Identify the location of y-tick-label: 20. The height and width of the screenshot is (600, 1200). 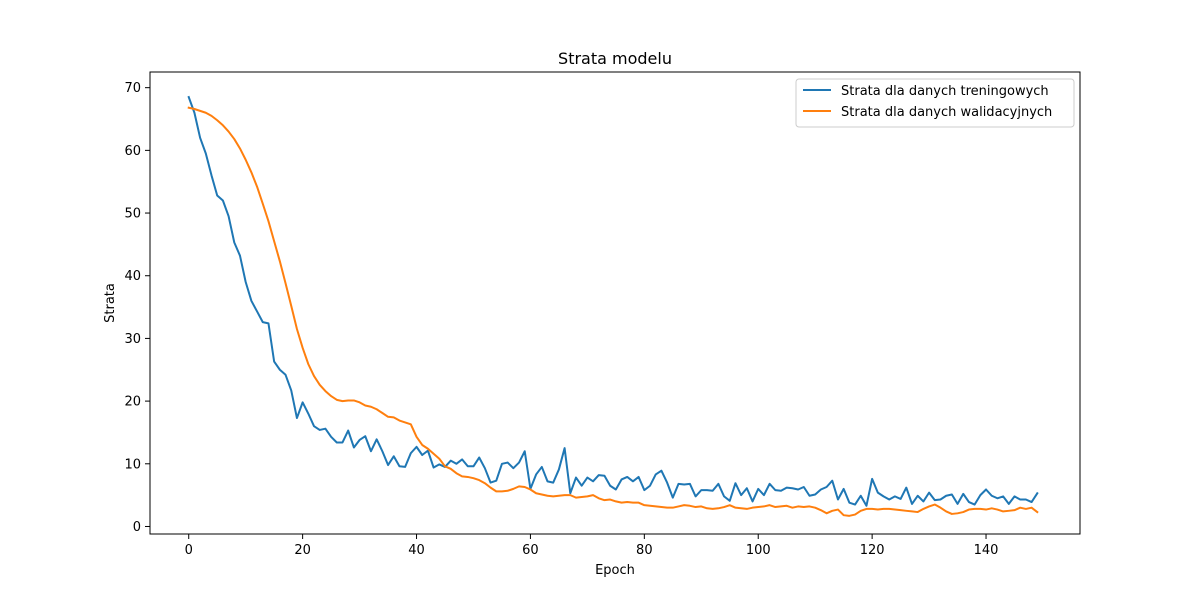
(132, 402).